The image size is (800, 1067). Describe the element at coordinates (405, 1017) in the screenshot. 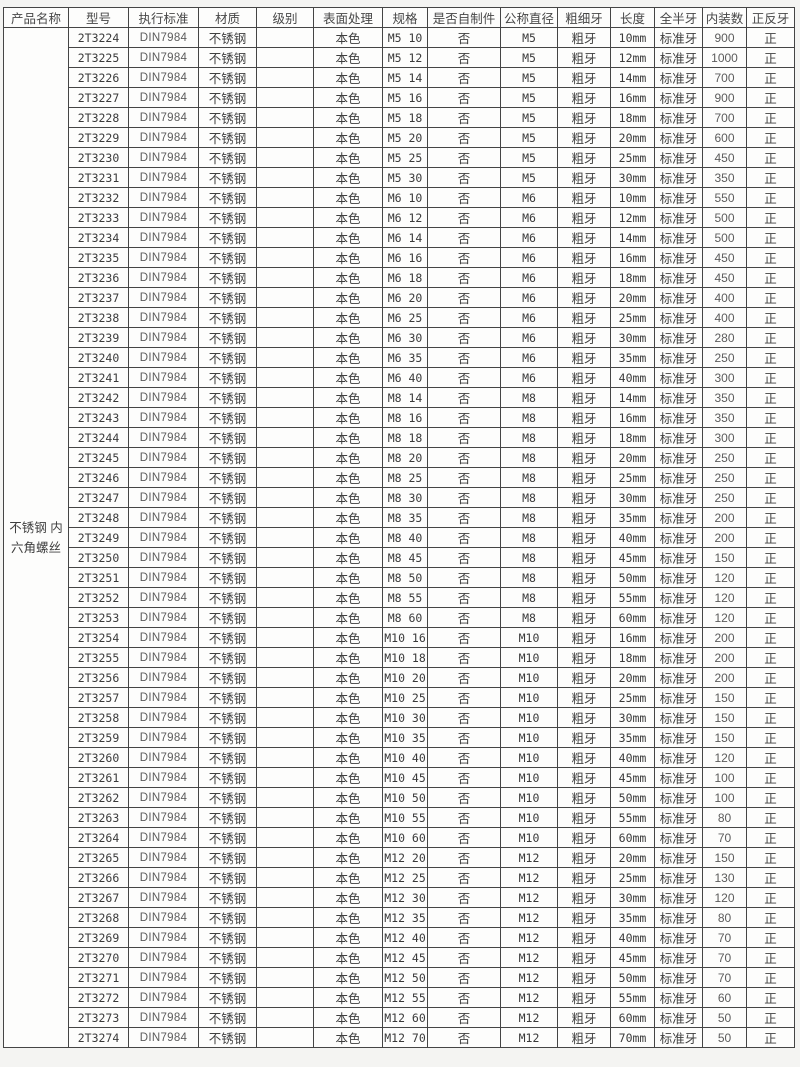

I see `cell-spec: M12 60` at that location.